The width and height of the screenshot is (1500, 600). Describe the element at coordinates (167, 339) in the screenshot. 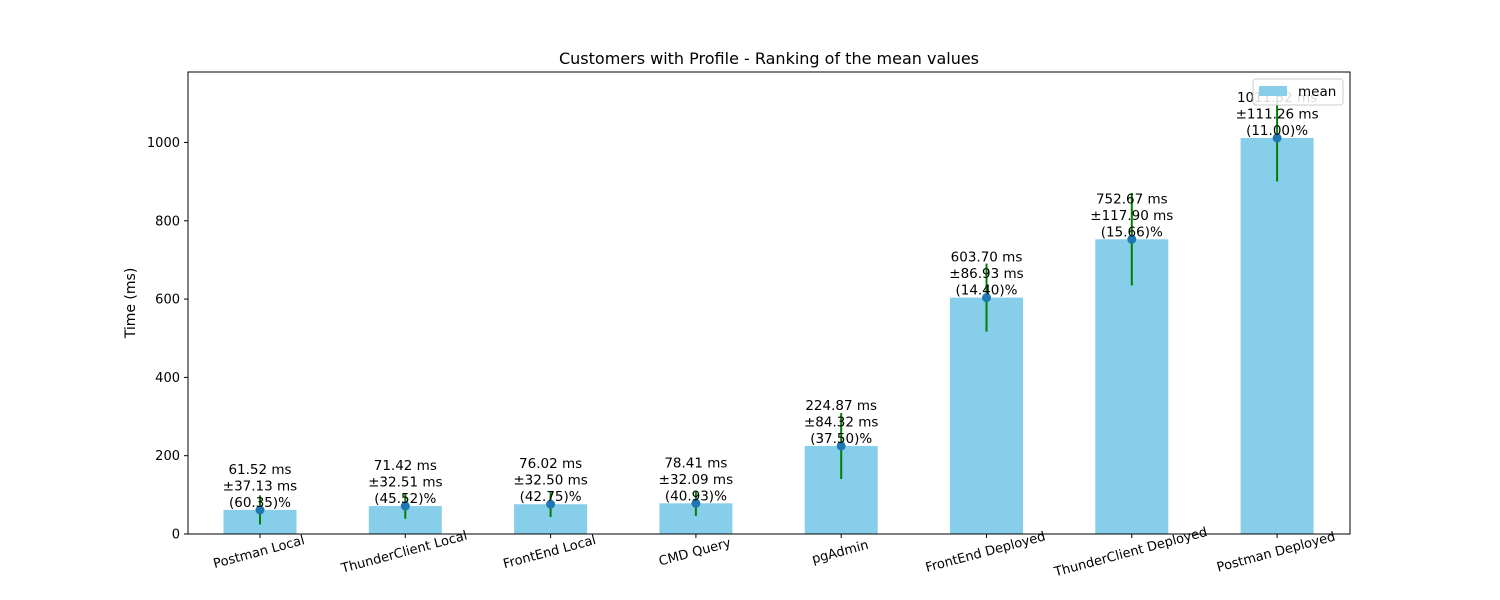

I see `y-axis: 0 200 400 600 800 1000` at that location.